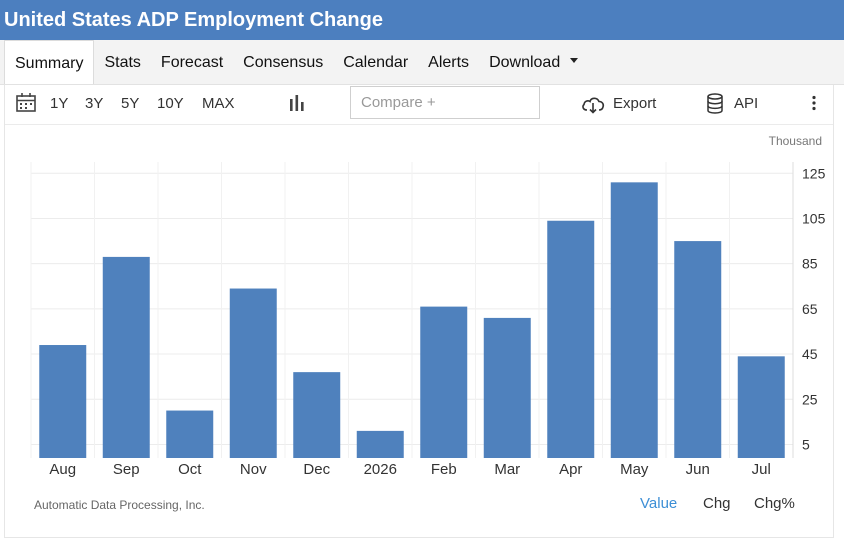 This screenshot has height=541, width=844. Describe the element at coordinates (380, 469) in the screenshot. I see `x-tick-label: 2026` at that location.